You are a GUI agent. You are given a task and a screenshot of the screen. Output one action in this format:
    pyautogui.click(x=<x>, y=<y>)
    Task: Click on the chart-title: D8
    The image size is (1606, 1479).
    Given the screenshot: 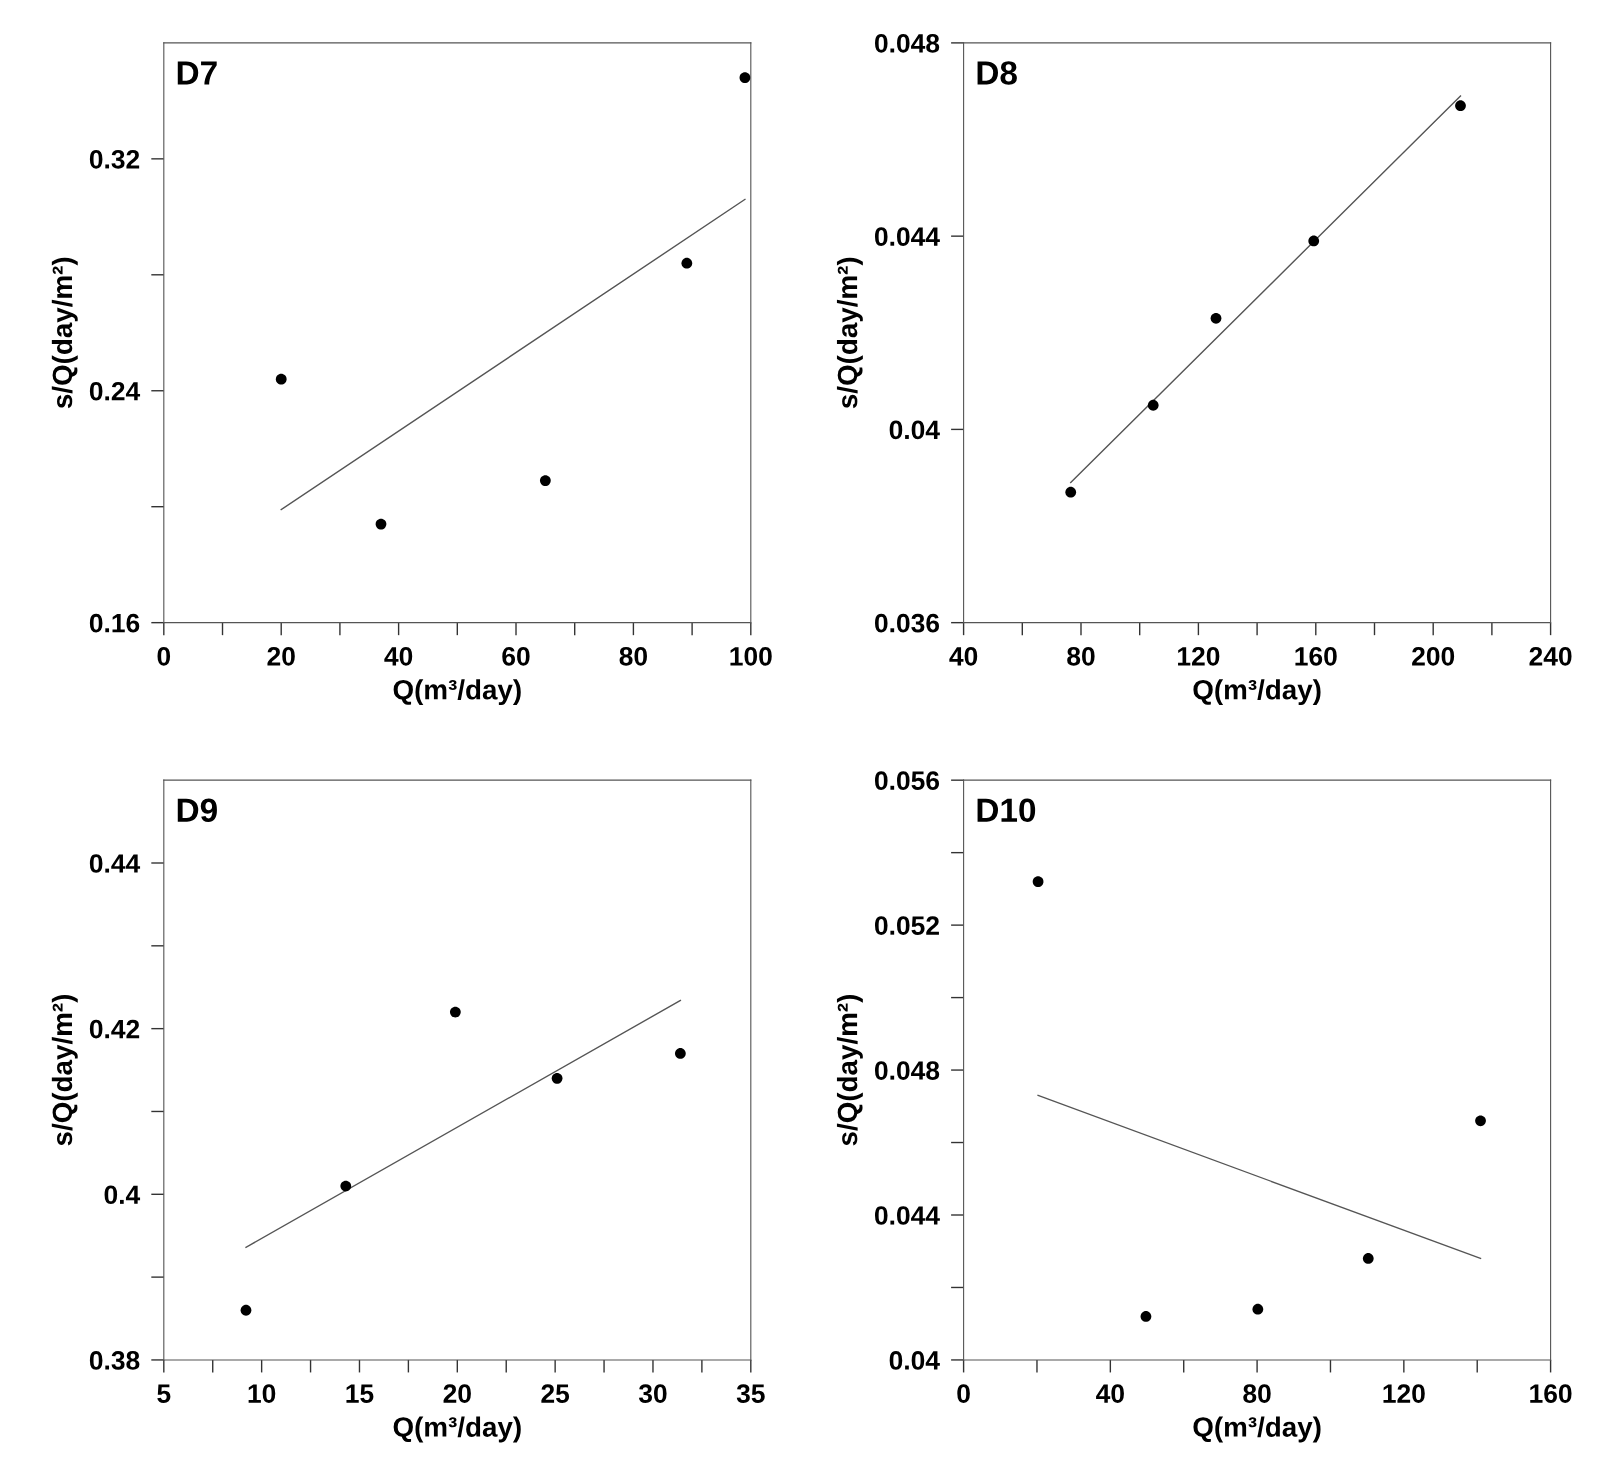 What is the action you would take?
    pyautogui.click(x=997, y=73)
    